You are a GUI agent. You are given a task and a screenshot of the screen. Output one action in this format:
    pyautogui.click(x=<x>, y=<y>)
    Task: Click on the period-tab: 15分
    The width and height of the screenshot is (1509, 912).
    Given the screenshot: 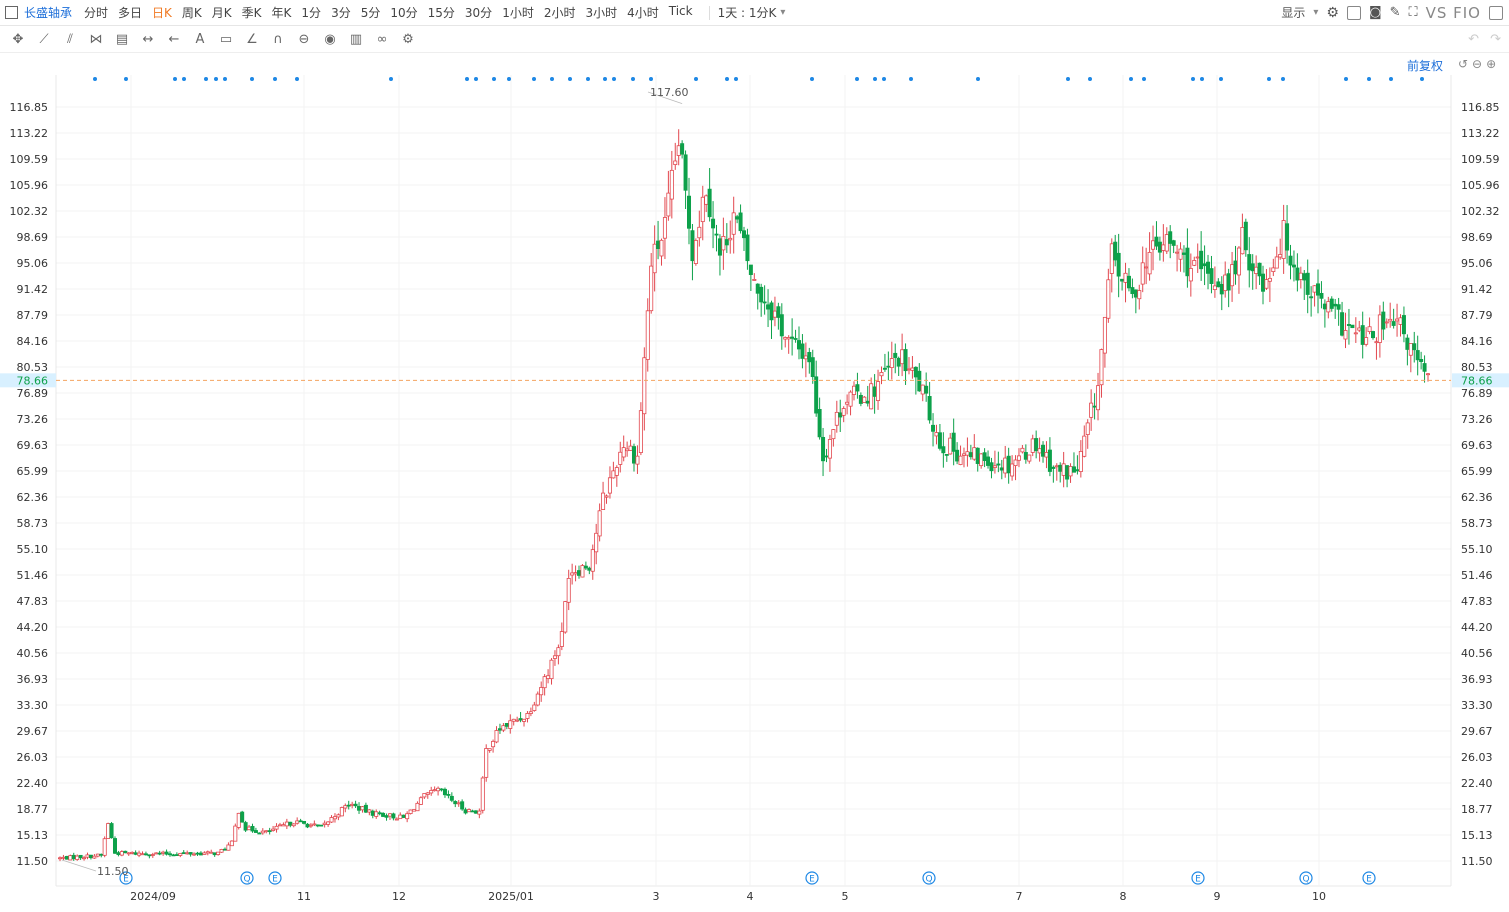 What is the action you would take?
    pyautogui.click(x=441, y=13)
    